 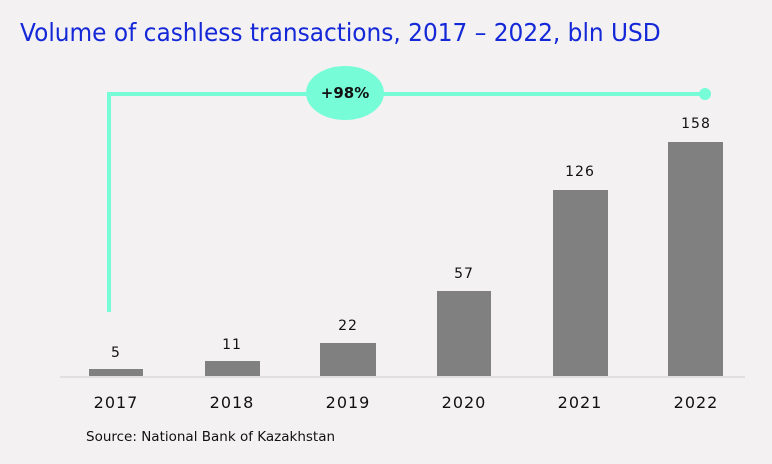 I want to click on value-label-2018: 11, so click(x=232, y=345).